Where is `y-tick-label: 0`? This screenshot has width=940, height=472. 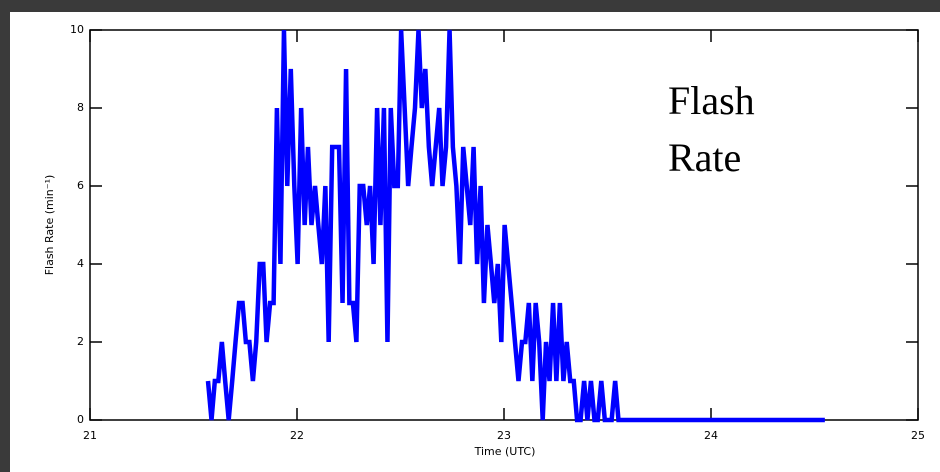 y-tick-label: 0 is located at coordinates (80, 419).